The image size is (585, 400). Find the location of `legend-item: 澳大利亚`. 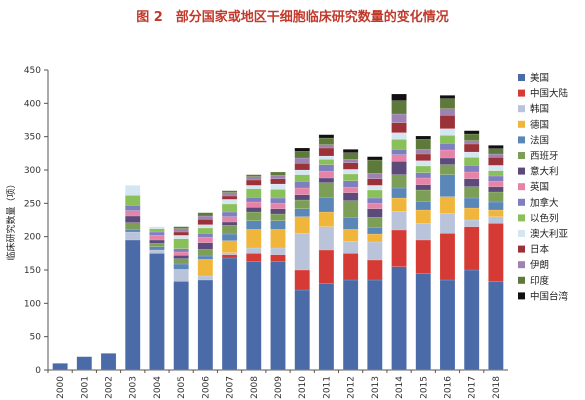

legend-item: 澳大利亚 is located at coordinates (543, 234).